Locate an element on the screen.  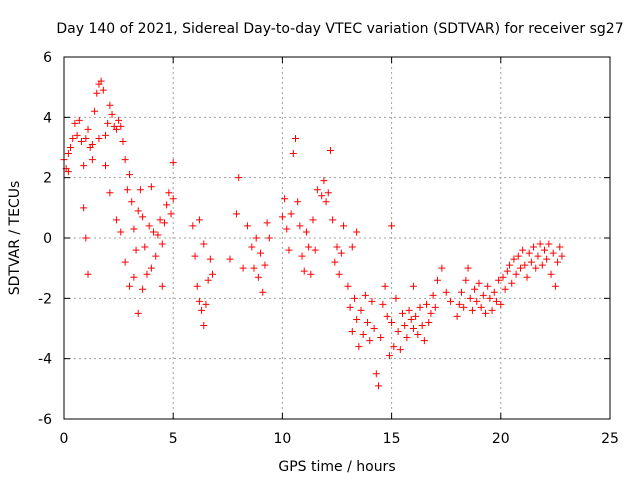
x-axis-label: GPS time / hours is located at coordinates (336, 467).